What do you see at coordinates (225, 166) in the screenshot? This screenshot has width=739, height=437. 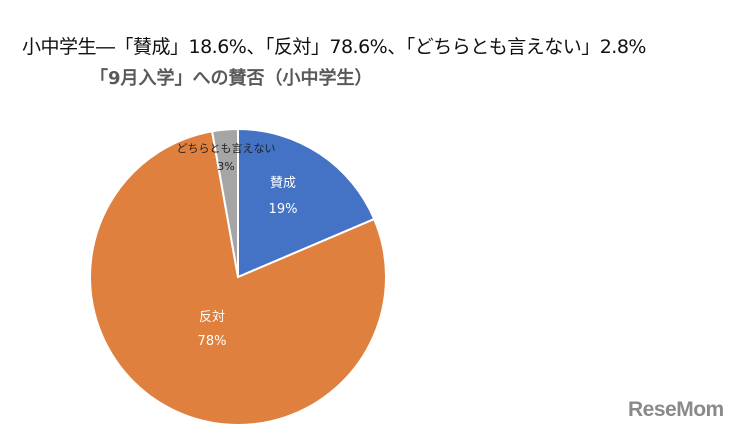 I see `slice-value-2: 3%` at bounding box center [225, 166].